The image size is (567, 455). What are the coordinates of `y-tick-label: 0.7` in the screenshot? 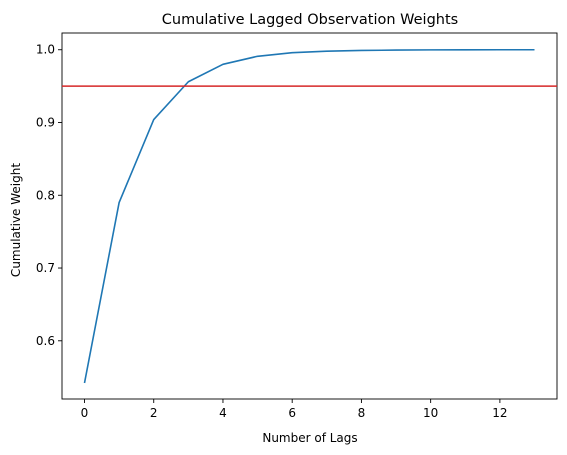 It's located at (45, 268).